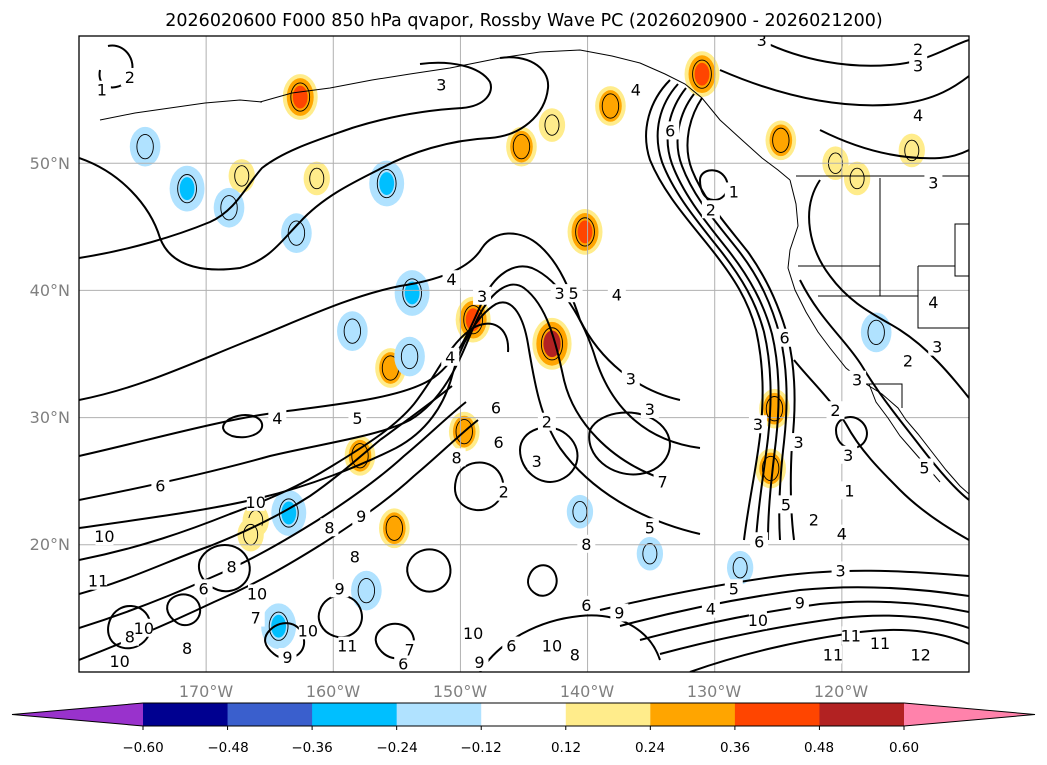  Describe the element at coordinates (50, 544) in the screenshot. I see `y-tick-label-20n: 20°N` at that location.